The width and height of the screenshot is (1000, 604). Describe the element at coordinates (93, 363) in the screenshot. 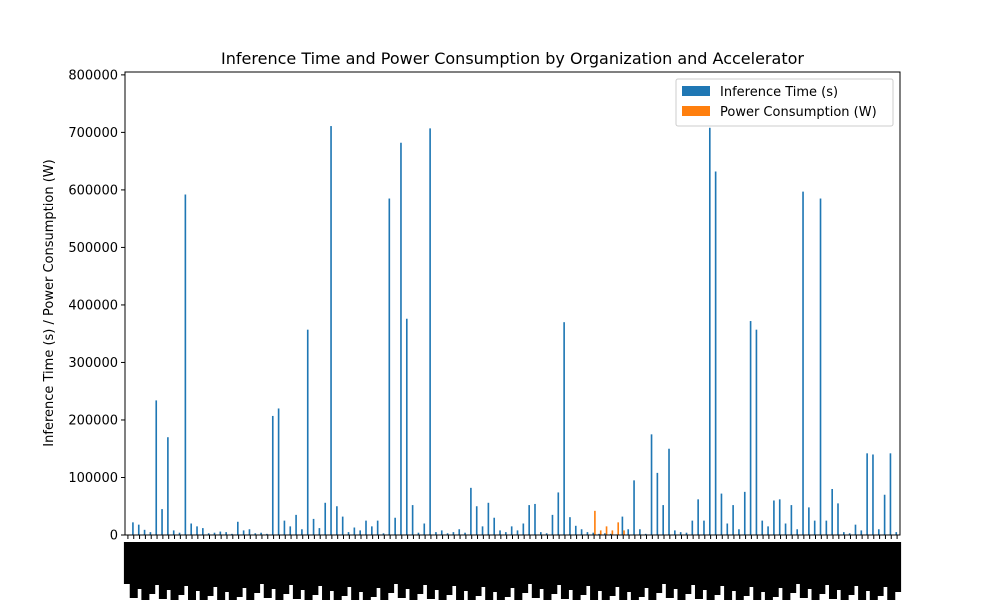

I see `y-tick-label: 300000` at that location.